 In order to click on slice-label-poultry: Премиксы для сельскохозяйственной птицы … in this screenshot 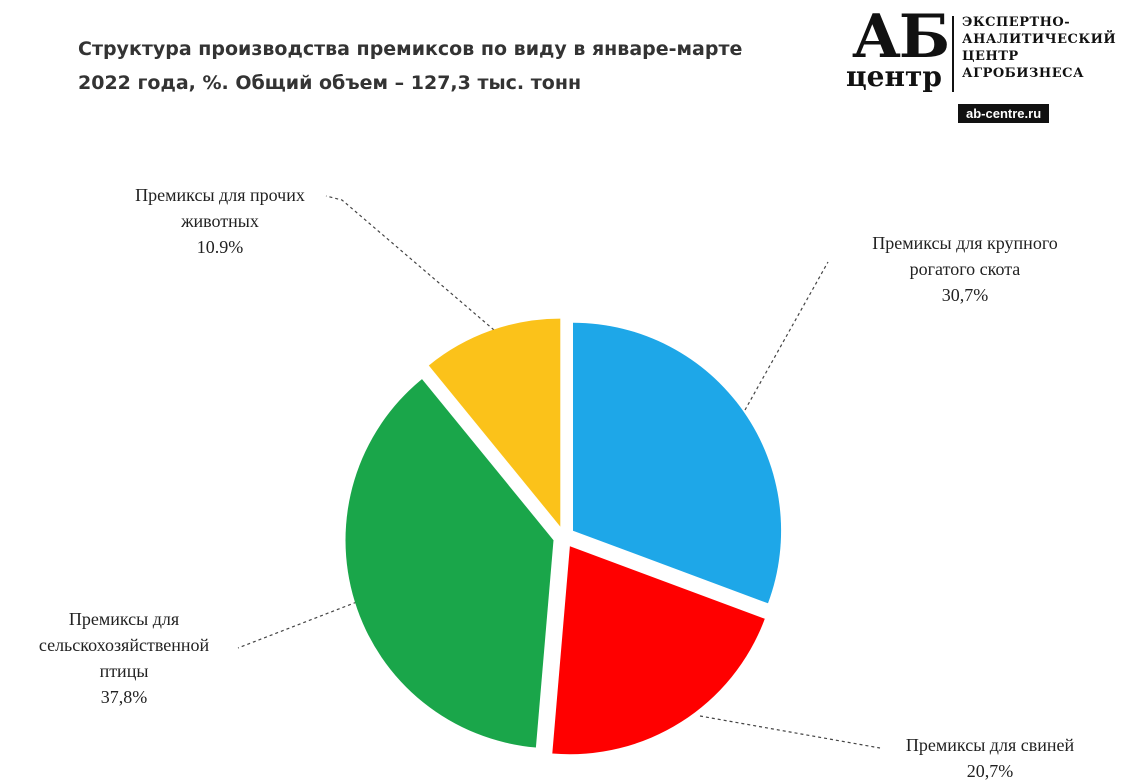, I will do `click(124, 658)`.